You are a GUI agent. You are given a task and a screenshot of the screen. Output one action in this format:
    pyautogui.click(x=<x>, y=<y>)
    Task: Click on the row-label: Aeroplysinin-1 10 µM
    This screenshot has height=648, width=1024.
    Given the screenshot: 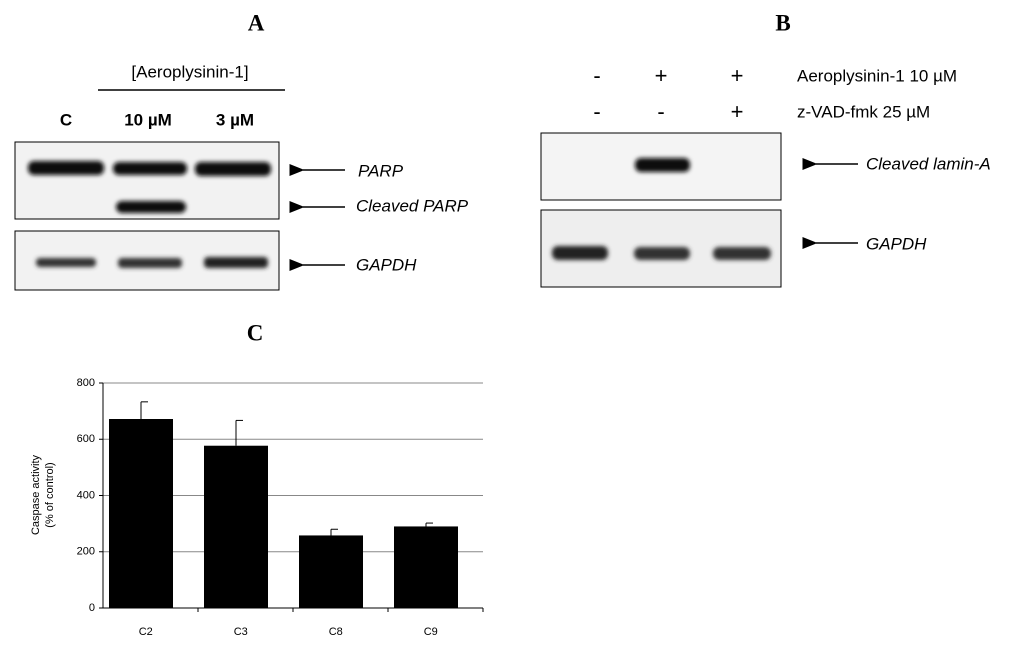 What is the action you would take?
    pyautogui.click(x=877, y=75)
    